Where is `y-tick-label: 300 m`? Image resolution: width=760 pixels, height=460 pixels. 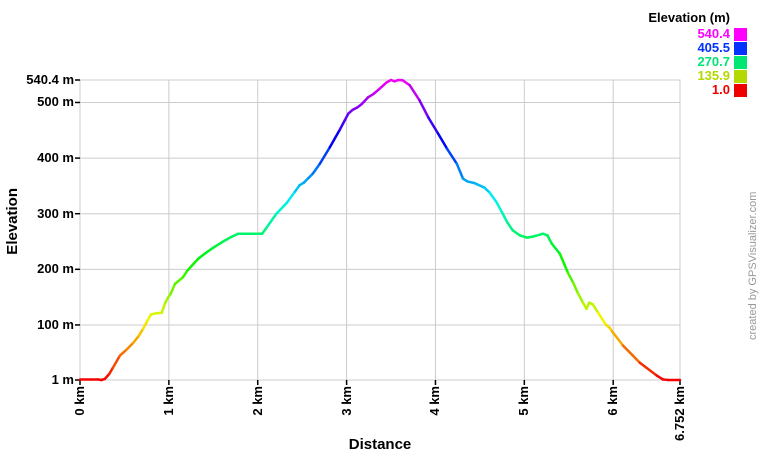
y-tick-label: 300 m is located at coordinates (55, 213).